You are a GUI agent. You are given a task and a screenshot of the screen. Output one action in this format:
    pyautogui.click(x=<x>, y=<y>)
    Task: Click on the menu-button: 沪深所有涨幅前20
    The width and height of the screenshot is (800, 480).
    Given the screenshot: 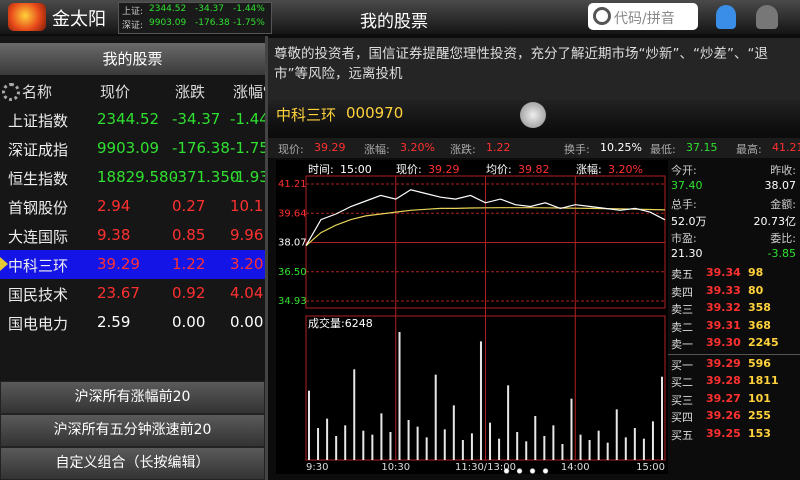 What is the action you would take?
    pyautogui.click(x=132, y=397)
    